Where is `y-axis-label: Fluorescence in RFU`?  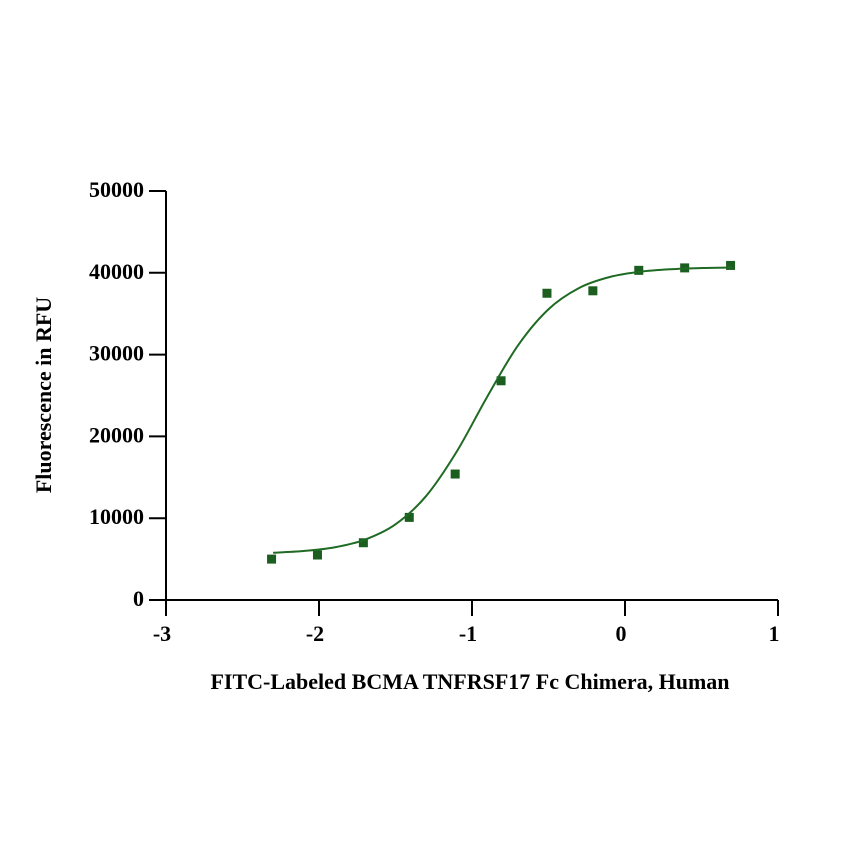 y-axis-label: Fluorescence in RFU is located at coordinates (43, 395).